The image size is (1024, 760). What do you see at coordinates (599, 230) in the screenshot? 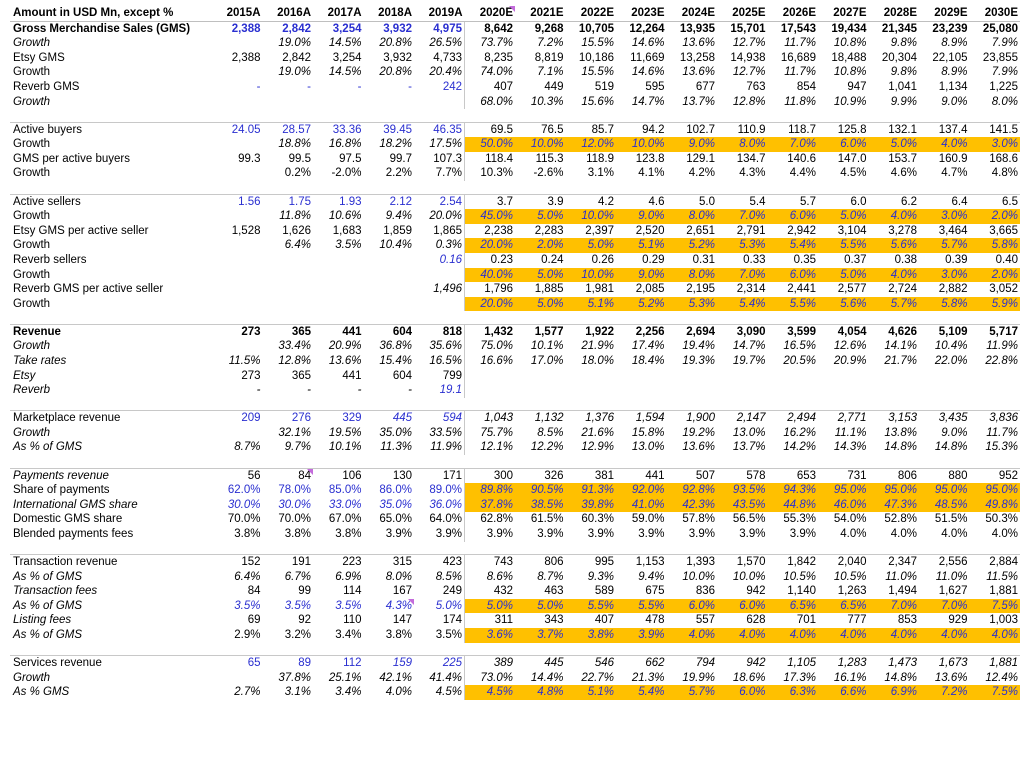
I see `value-cell: 2,397` at bounding box center [599, 230].